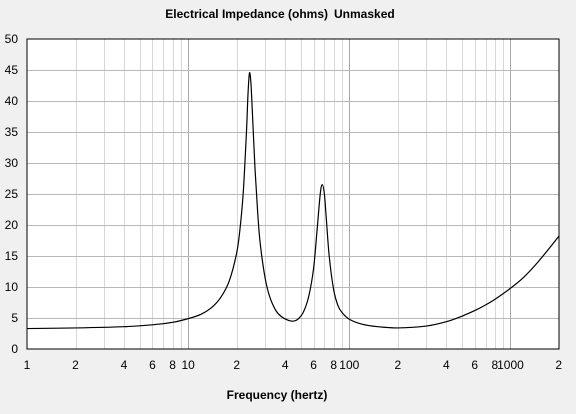 The height and width of the screenshot is (414, 576). What do you see at coordinates (12, 70) in the screenshot?
I see `y-tick-label: 45` at bounding box center [12, 70].